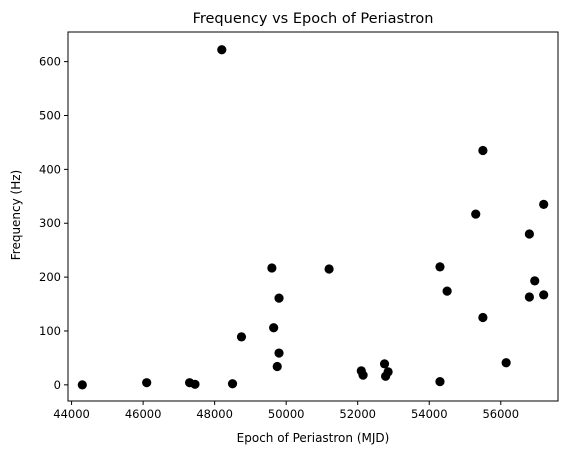 The height and width of the screenshot is (455, 571). I want to click on y-tick-label: 300, so click(50, 223).